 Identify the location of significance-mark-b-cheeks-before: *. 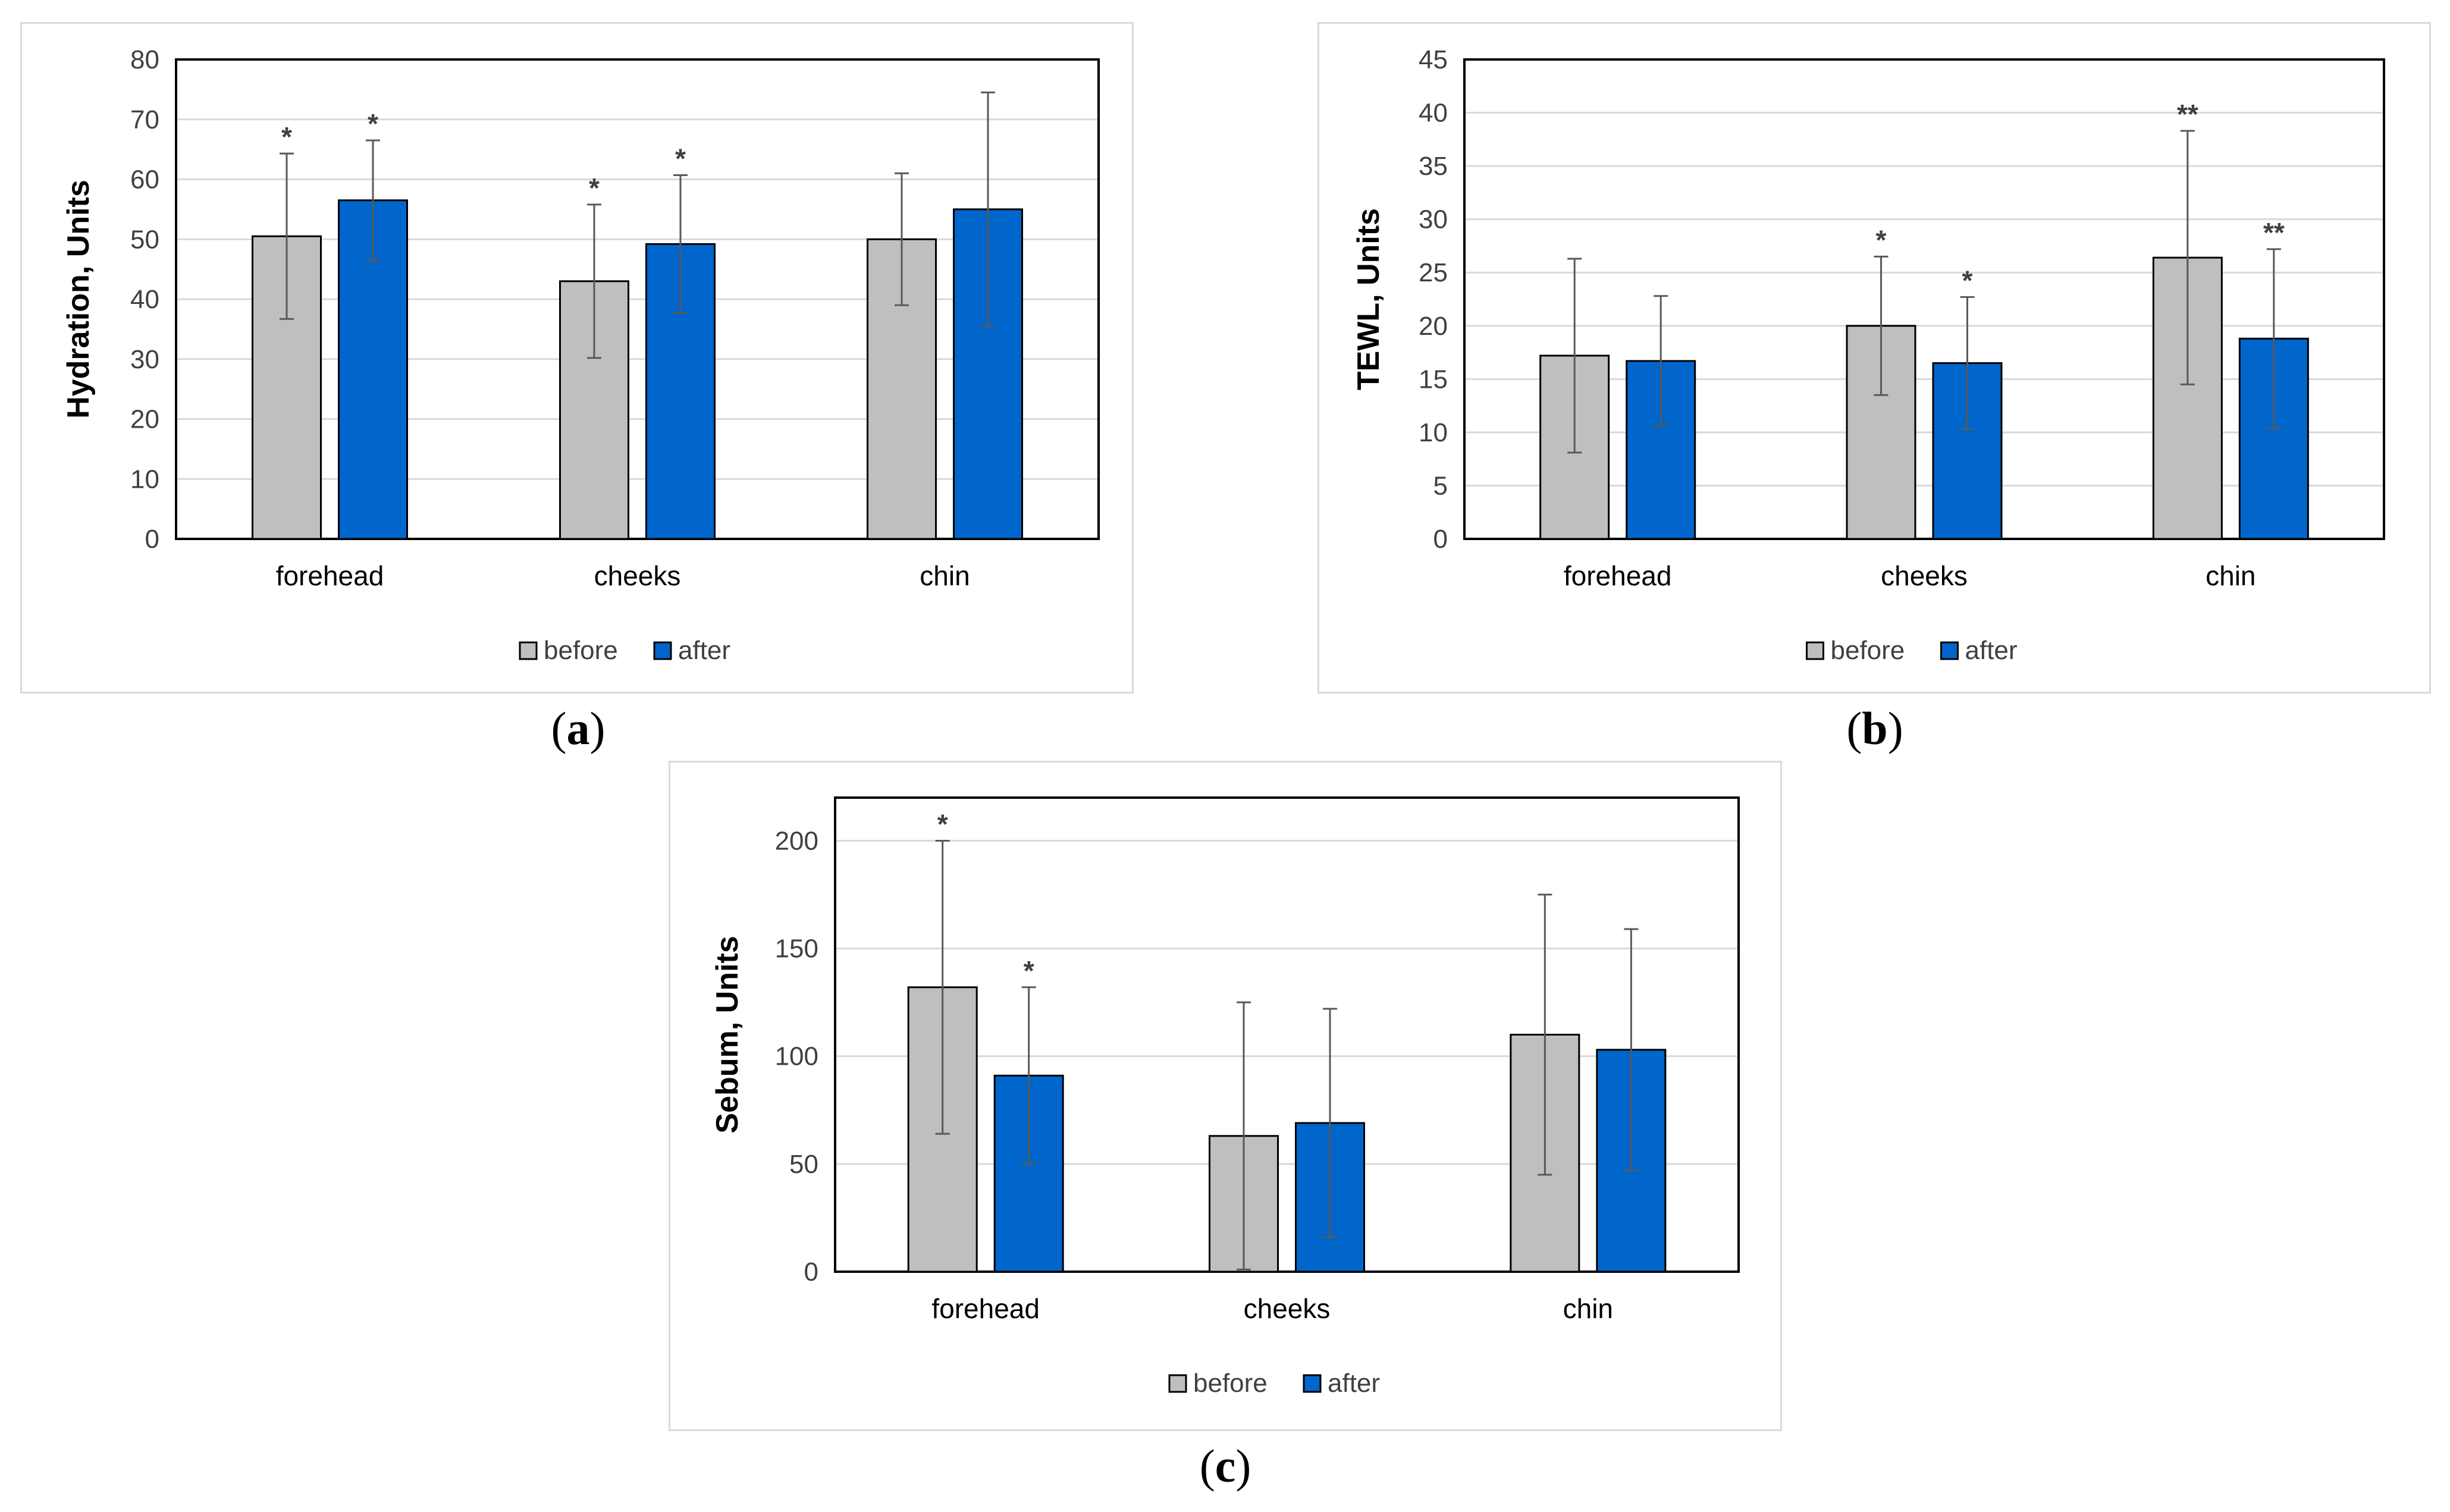
(1882, 240).